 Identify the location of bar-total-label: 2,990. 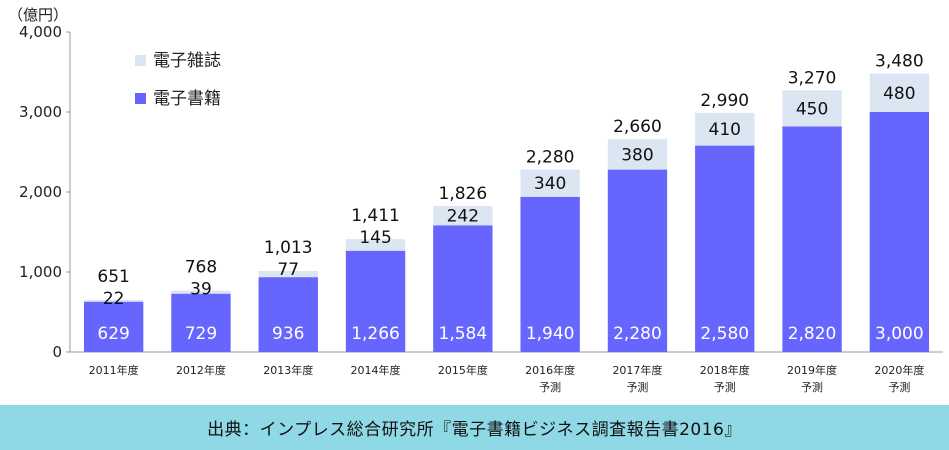
(724, 101).